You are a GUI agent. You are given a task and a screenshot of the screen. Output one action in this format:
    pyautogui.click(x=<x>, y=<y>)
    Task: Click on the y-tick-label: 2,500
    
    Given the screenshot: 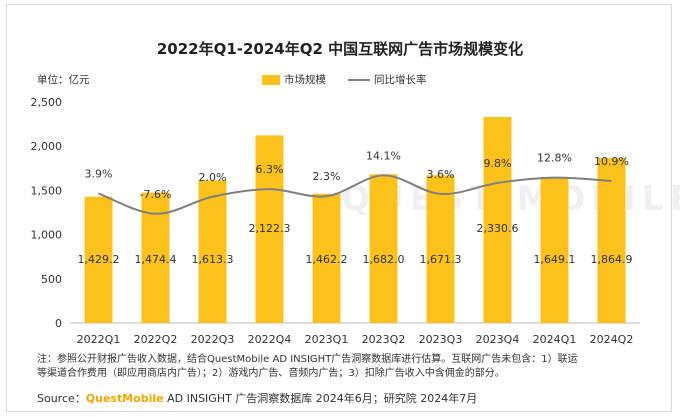 What is the action you would take?
    pyautogui.click(x=47, y=102)
    